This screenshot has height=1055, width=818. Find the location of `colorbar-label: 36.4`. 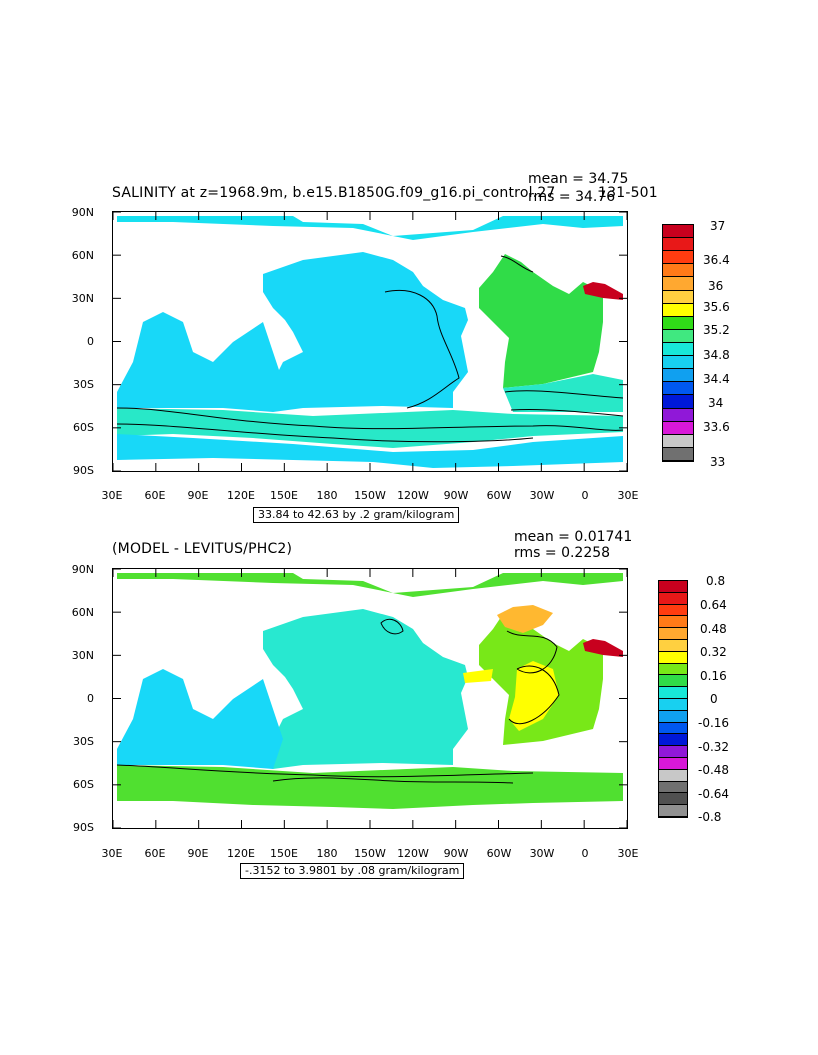

colorbar-label: 36.4 is located at coordinates (716, 260).